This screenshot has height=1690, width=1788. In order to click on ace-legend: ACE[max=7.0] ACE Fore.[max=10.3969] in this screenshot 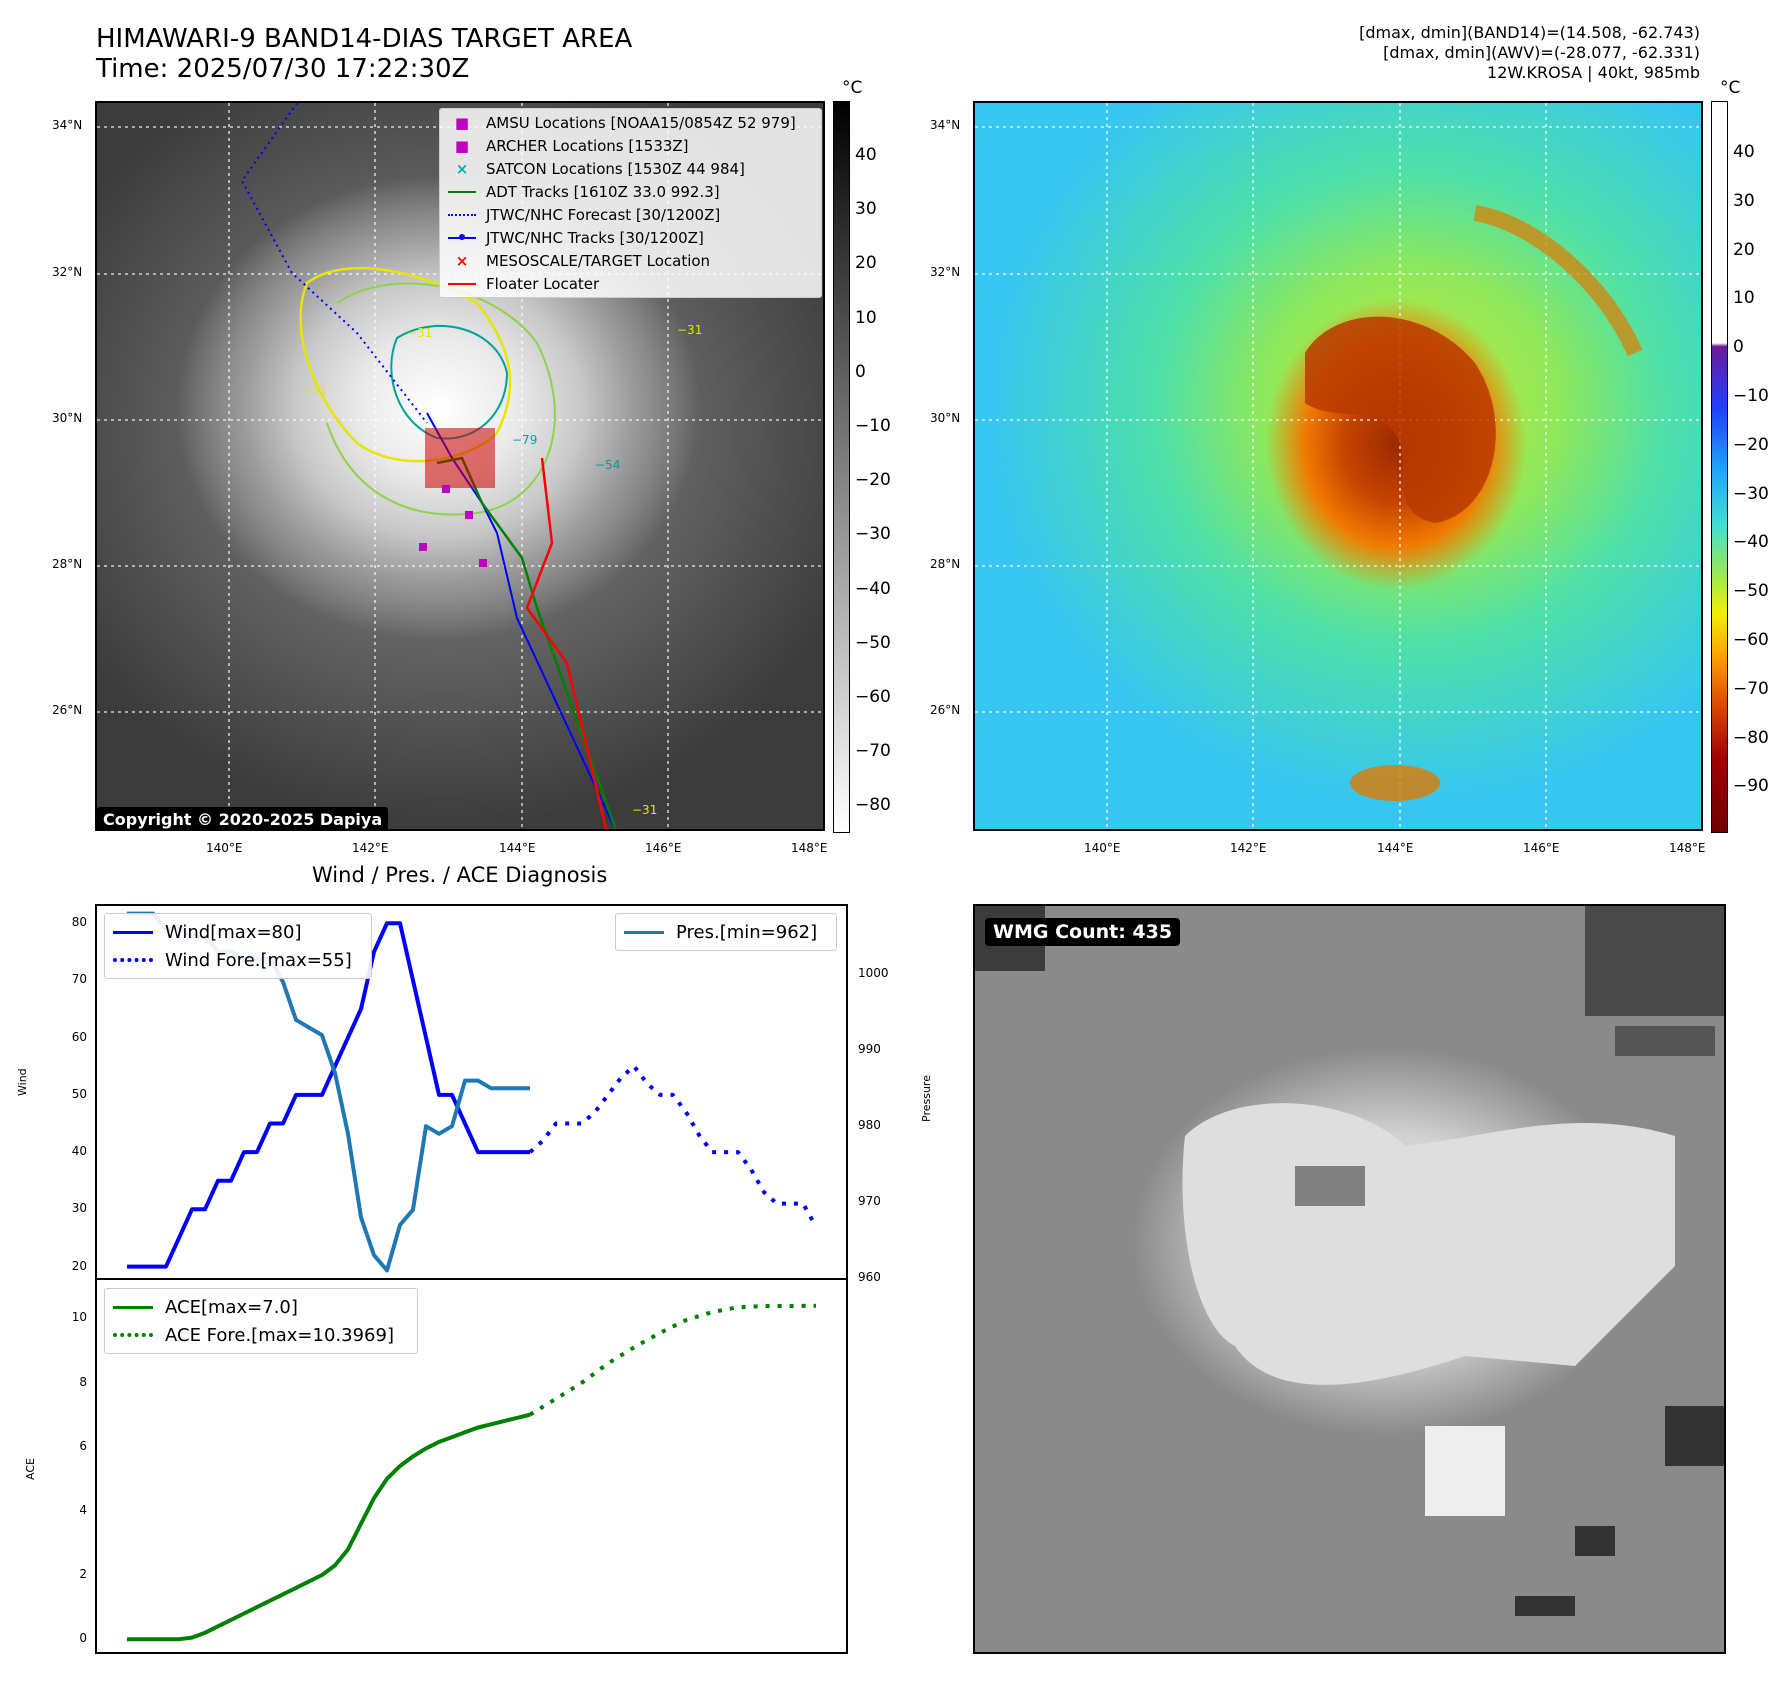, I will do `click(261, 1321)`.